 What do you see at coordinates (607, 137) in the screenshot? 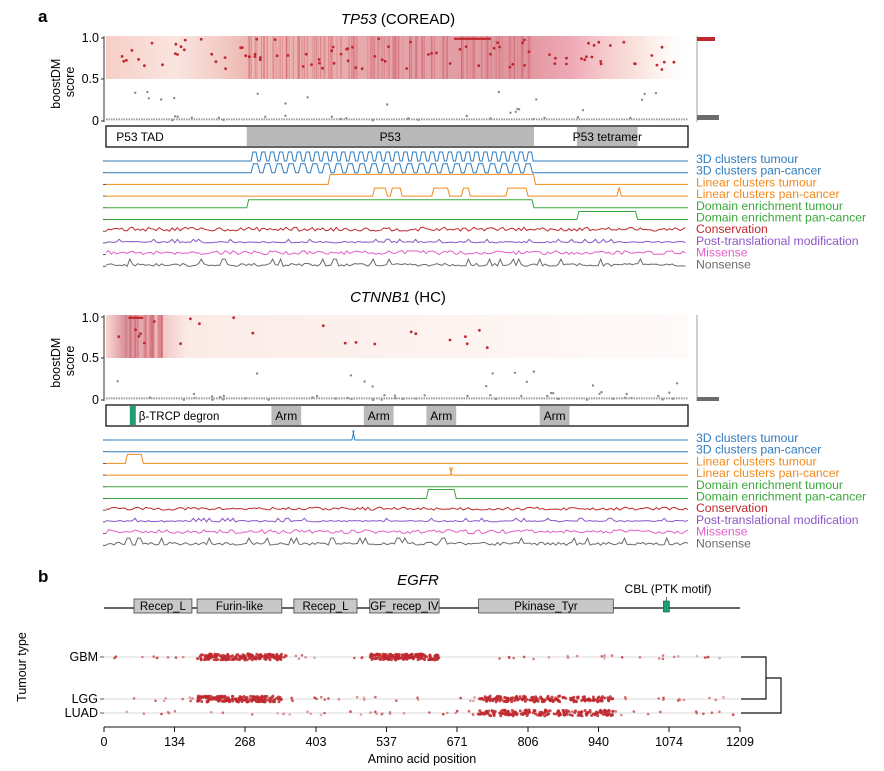
I see `tp53-domain-label-2: P53 tetramer` at bounding box center [607, 137].